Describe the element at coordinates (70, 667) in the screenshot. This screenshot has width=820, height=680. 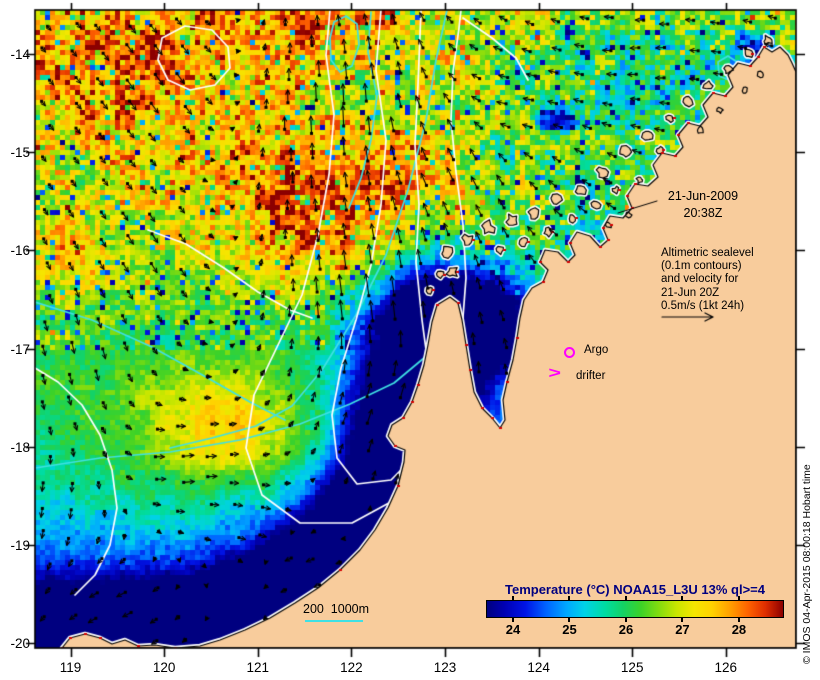
I see `x-axis-tick-label: 119` at that location.